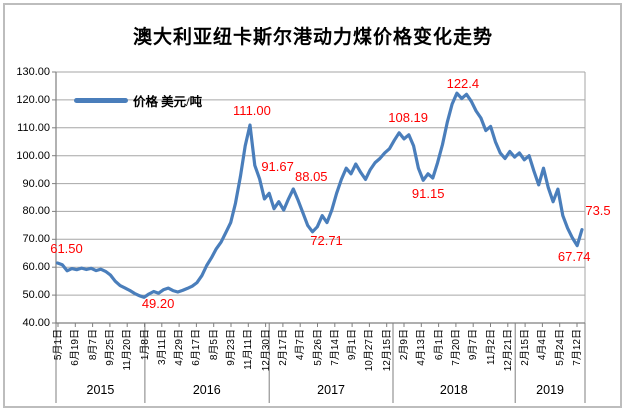 The width and height of the screenshot is (626, 411). What do you see at coordinates (463, 84) in the screenshot?
I see `data-annotation: 122.4` at bounding box center [463, 84].